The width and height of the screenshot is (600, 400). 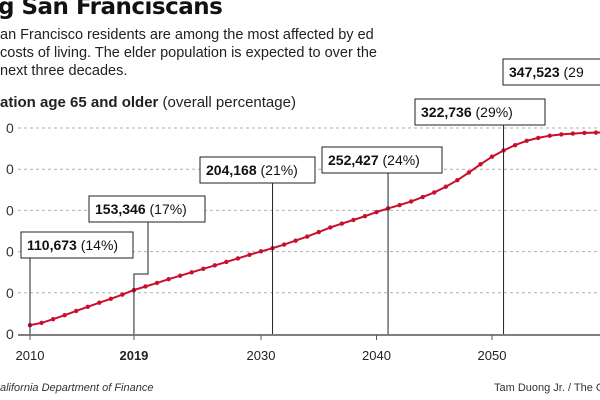 What do you see at coordinates (141, 278) in the screenshot?
I see `annotation-leader` at bounding box center [141, 278].